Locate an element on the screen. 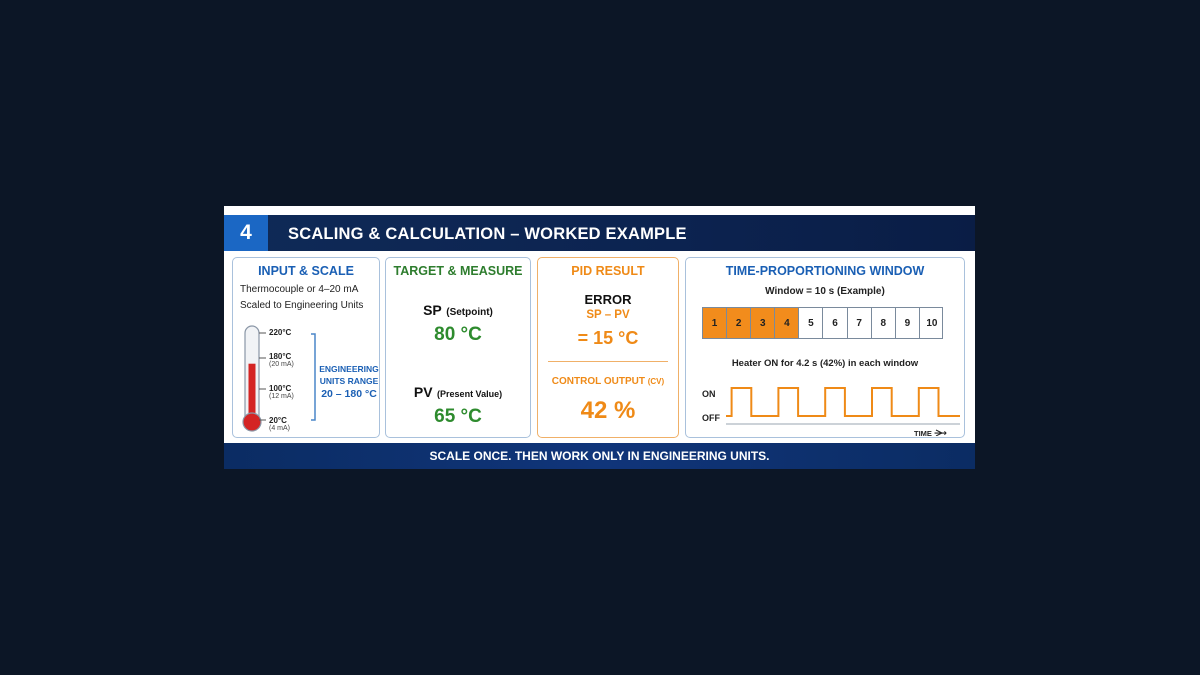 This screenshot has width=1200, height=675. window-cell: 7 is located at coordinates (860, 323).